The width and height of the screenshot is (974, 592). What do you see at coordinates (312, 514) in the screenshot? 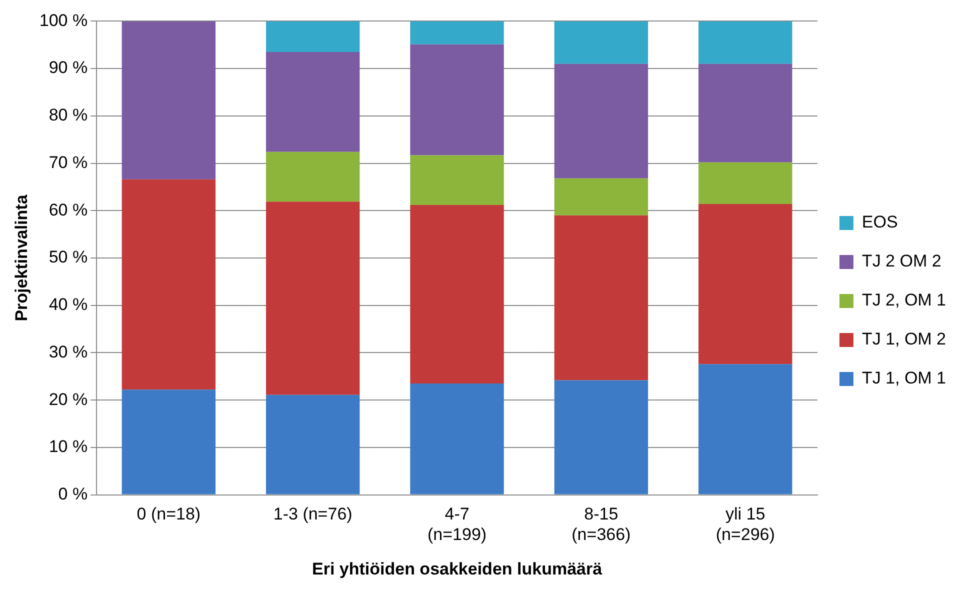
I see `x-tick-label: 1-3 (n=76)` at bounding box center [312, 514].